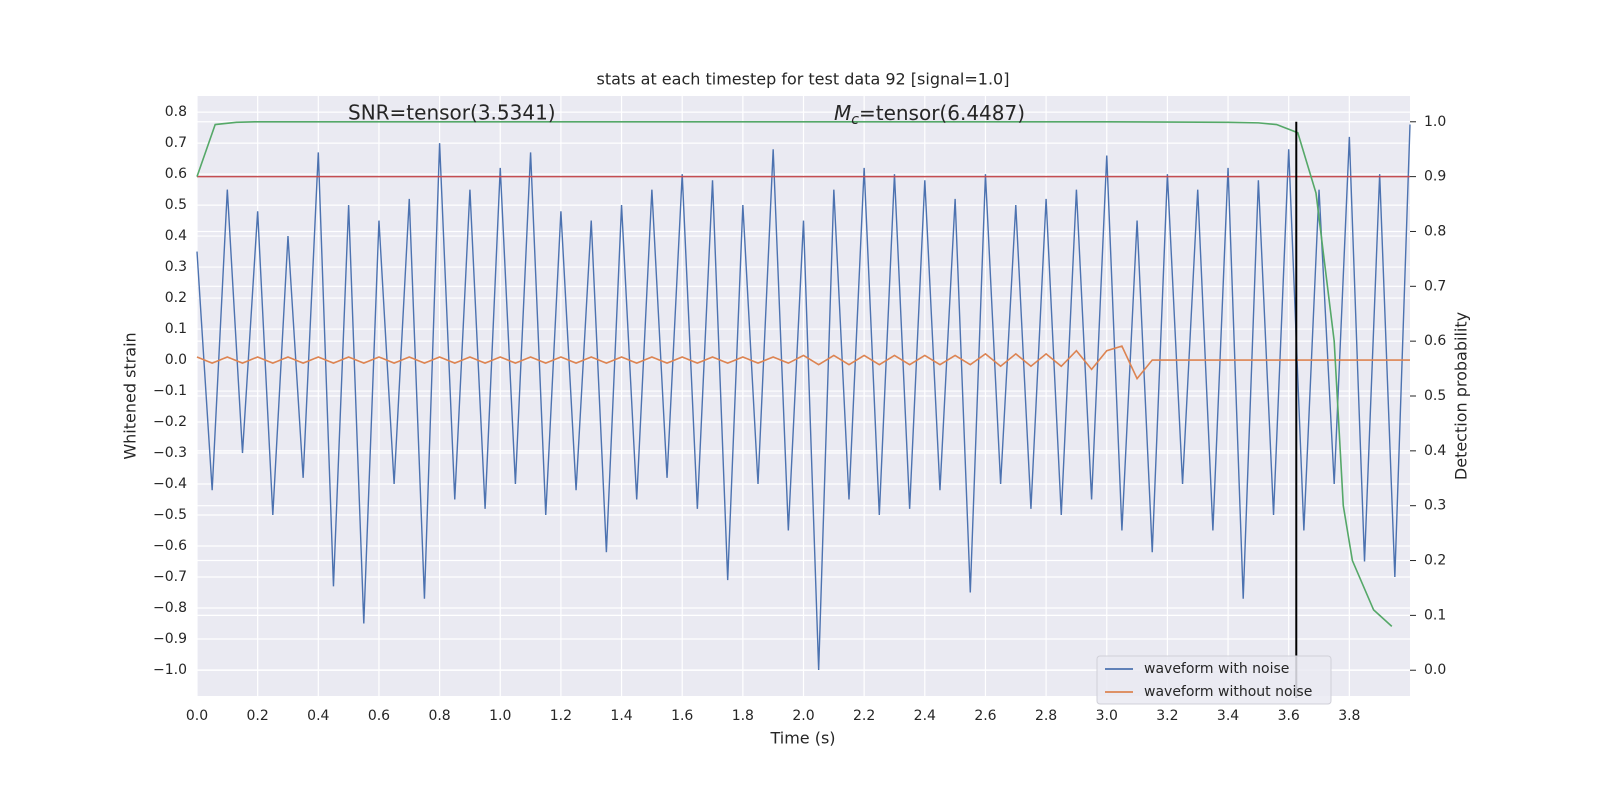 The image size is (1600, 800). Describe the element at coordinates (942, 113) in the screenshot. I see `annotation-text: =tensor(6.4487)` at that location.